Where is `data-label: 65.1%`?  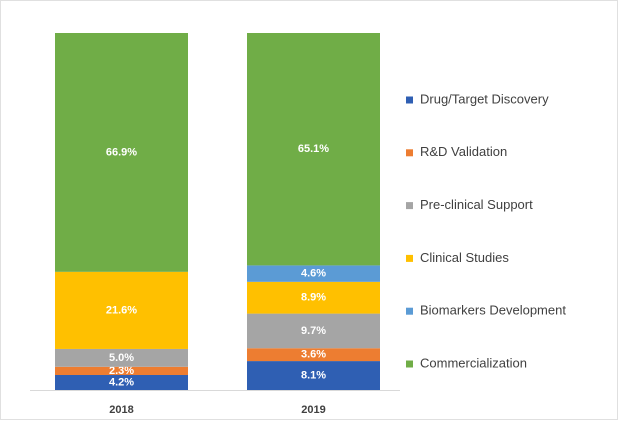 data-label: 65.1% is located at coordinates (313, 149).